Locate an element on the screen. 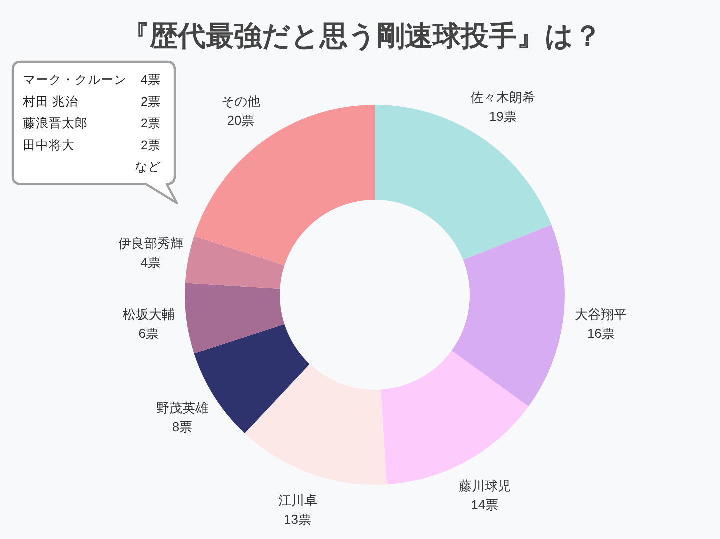  text: 村田 兆治 2票 is located at coordinates (92, 101).